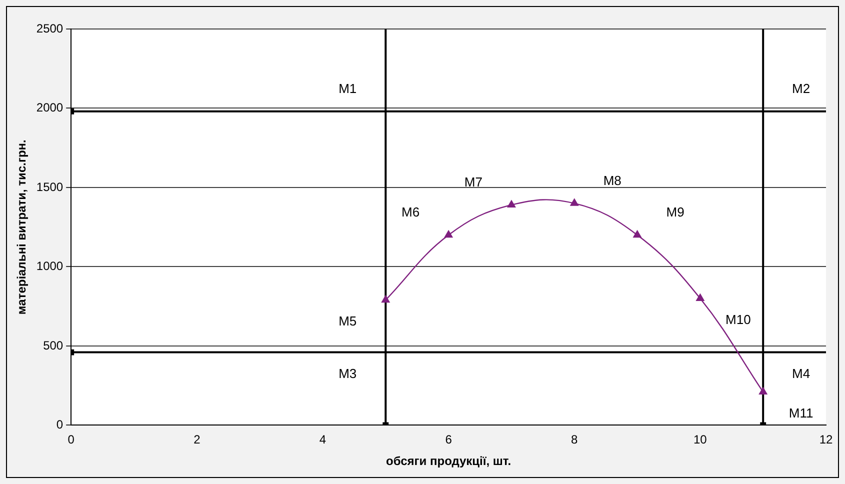 This screenshot has height=484, width=845. I want to click on y-tick-label: 0, so click(60, 425).